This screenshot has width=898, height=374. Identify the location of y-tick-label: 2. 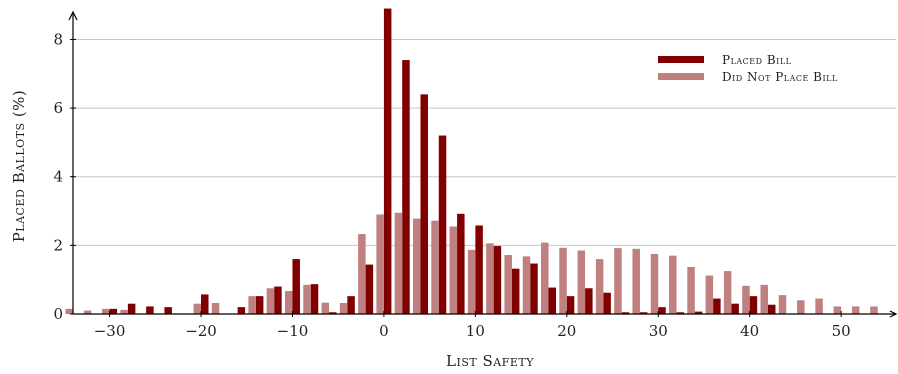
(58, 245).